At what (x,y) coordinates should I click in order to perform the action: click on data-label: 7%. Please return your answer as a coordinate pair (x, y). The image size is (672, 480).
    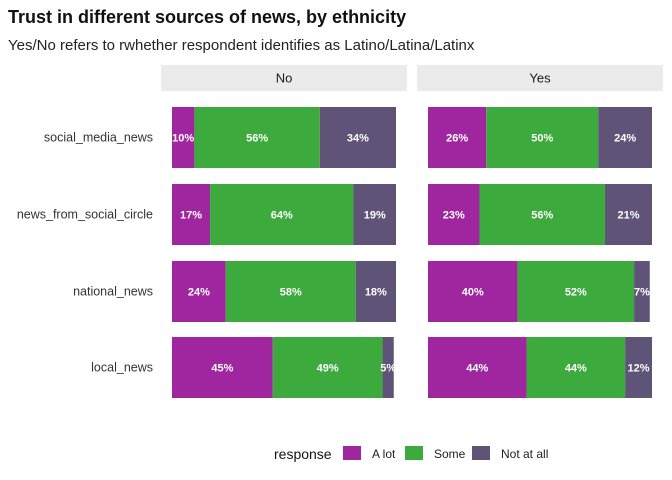
    Looking at the image, I should click on (642, 293).